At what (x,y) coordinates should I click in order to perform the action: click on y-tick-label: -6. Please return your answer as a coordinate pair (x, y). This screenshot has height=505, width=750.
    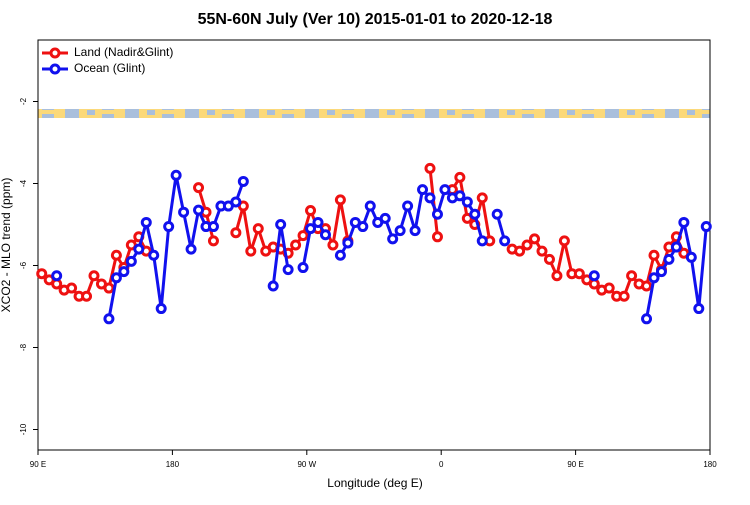
    Looking at the image, I should click on (23, 265).